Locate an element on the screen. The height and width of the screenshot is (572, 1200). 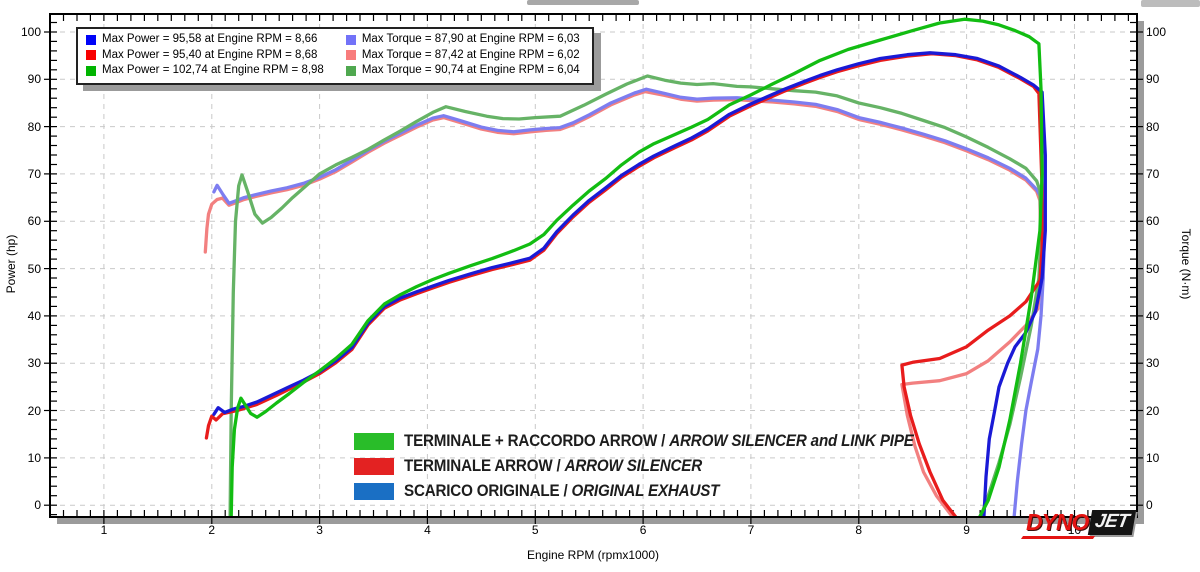
y-axis-left-title: Power (hp) is located at coordinates (11, 264).